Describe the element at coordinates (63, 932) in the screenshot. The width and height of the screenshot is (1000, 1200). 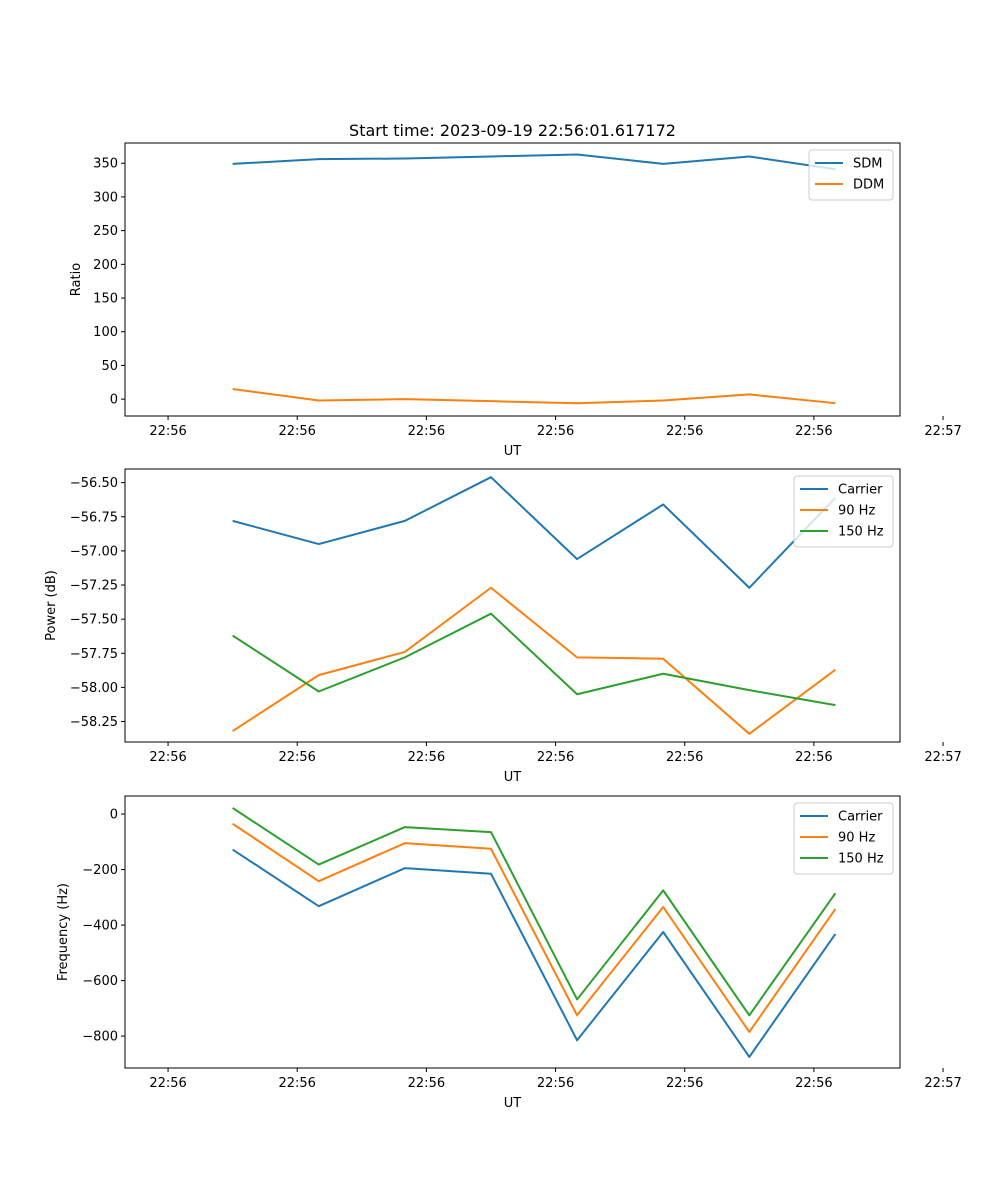
I see `y-axis-label: Frequency (Hz)` at that location.